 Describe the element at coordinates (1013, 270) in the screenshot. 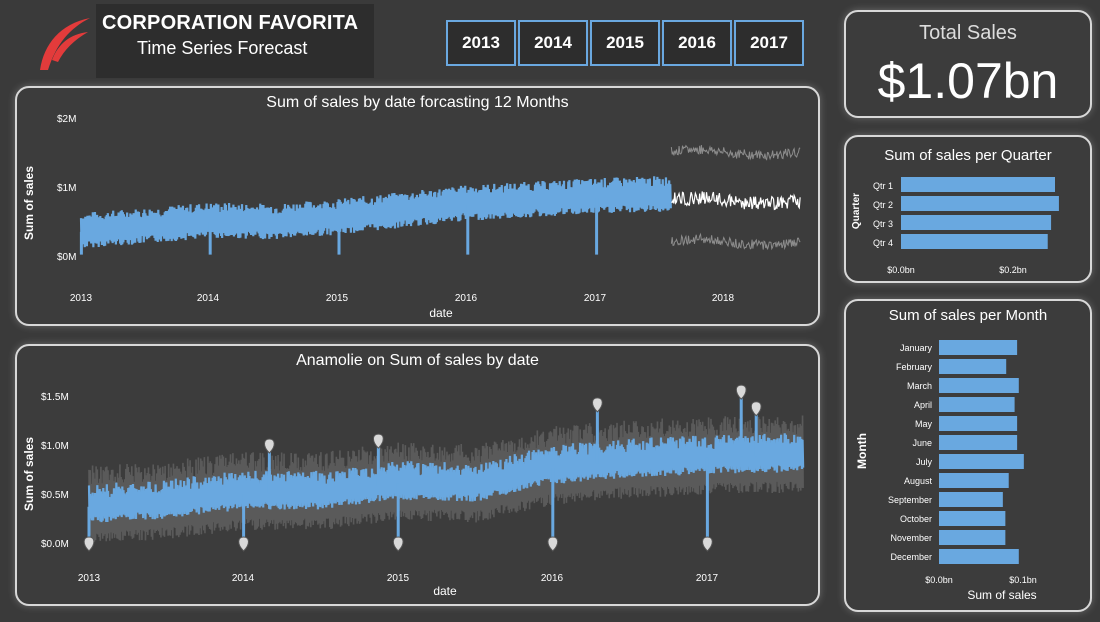

I see `quarter-xtick-1: $0.2bn` at that location.